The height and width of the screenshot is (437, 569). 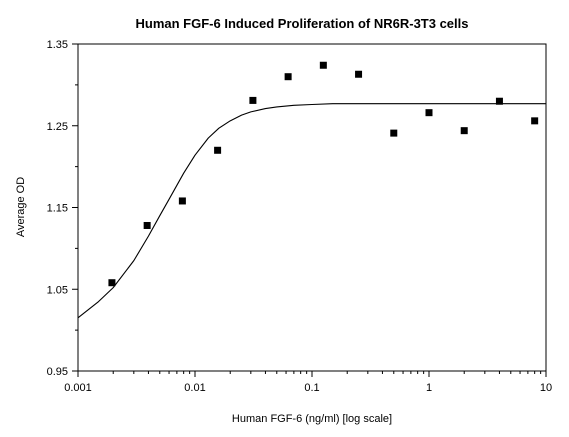 I want to click on y-tick-label: 1.35, so click(x=57, y=45).